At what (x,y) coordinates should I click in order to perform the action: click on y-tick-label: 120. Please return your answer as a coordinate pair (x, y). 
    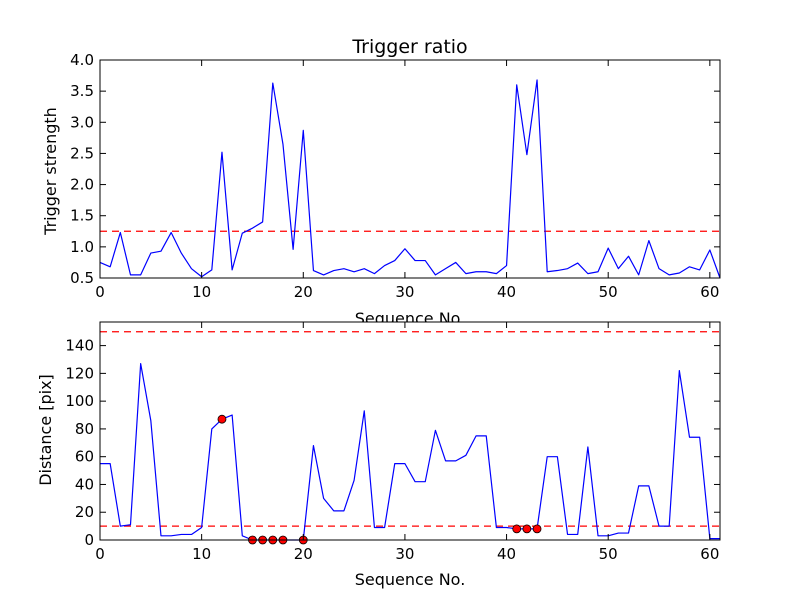
    Looking at the image, I should click on (79, 373).